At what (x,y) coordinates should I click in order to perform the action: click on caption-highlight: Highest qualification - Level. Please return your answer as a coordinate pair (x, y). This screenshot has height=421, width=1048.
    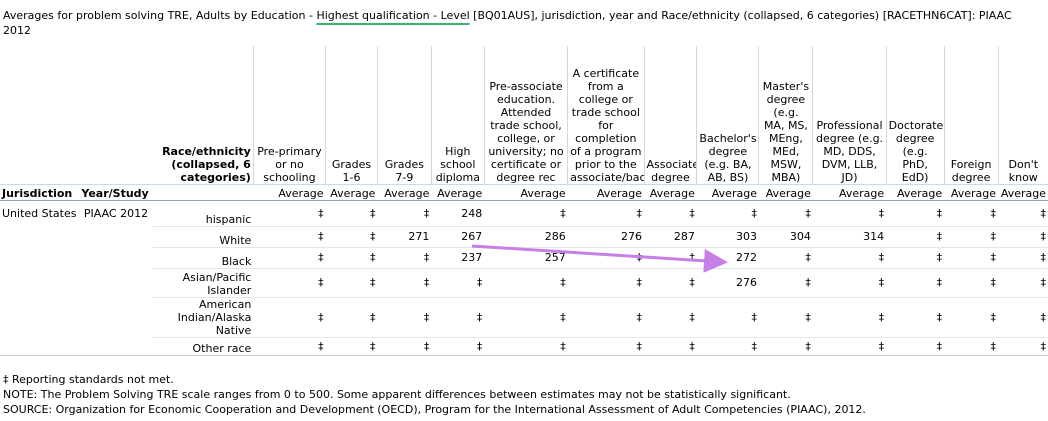
    Looking at the image, I should click on (393, 15).